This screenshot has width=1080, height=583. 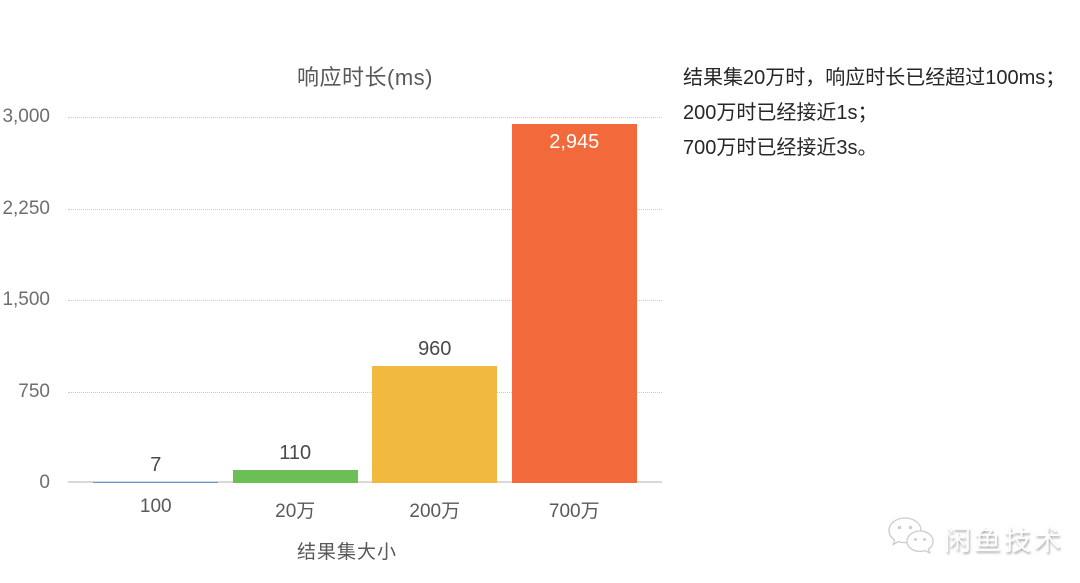 What do you see at coordinates (34, 391) in the screenshot?
I see `y-tick-label: 750` at bounding box center [34, 391].